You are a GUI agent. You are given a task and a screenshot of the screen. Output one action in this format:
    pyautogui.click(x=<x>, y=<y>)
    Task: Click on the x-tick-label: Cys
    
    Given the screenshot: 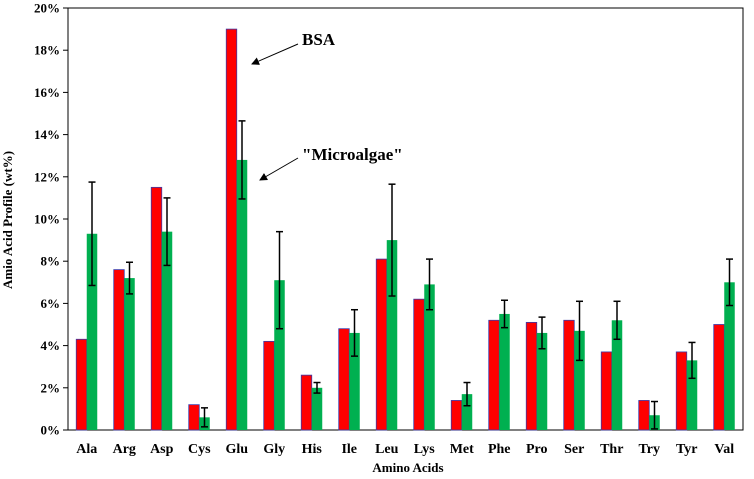 What is the action you would take?
    pyautogui.click(x=199, y=449)
    